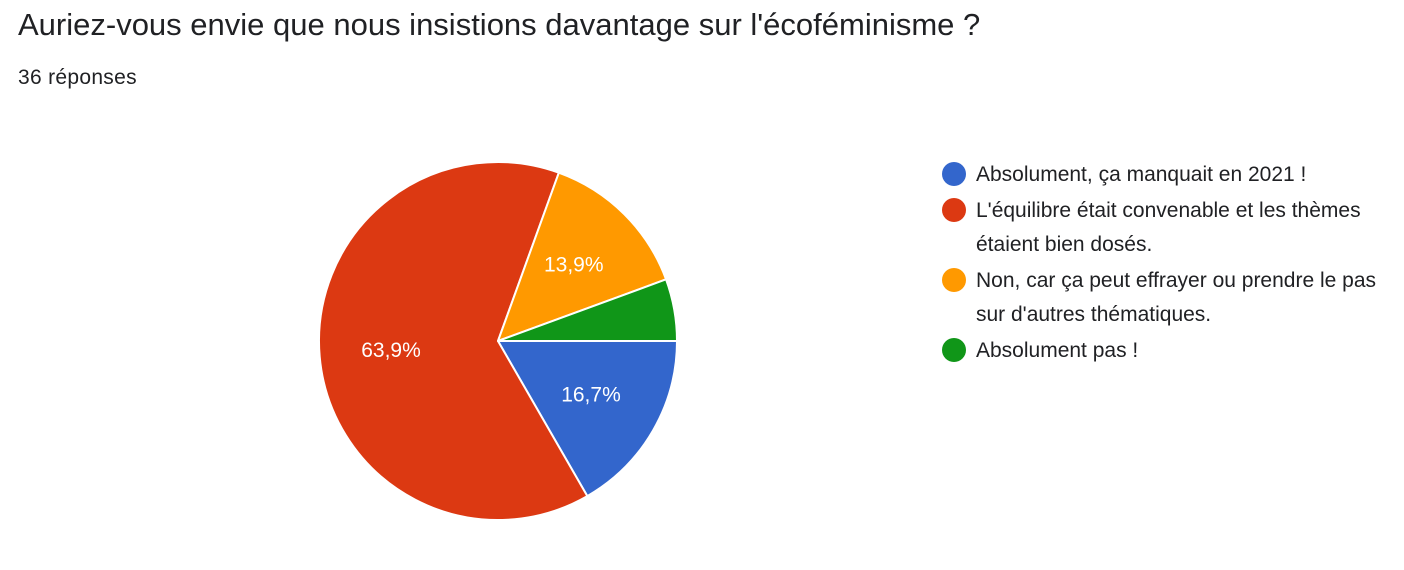 The image size is (1404, 570). What do you see at coordinates (1141, 174) in the screenshot?
I see `legend-label: Absolument, ça manquait en 2021 !` at bounding box center [1141, 174].